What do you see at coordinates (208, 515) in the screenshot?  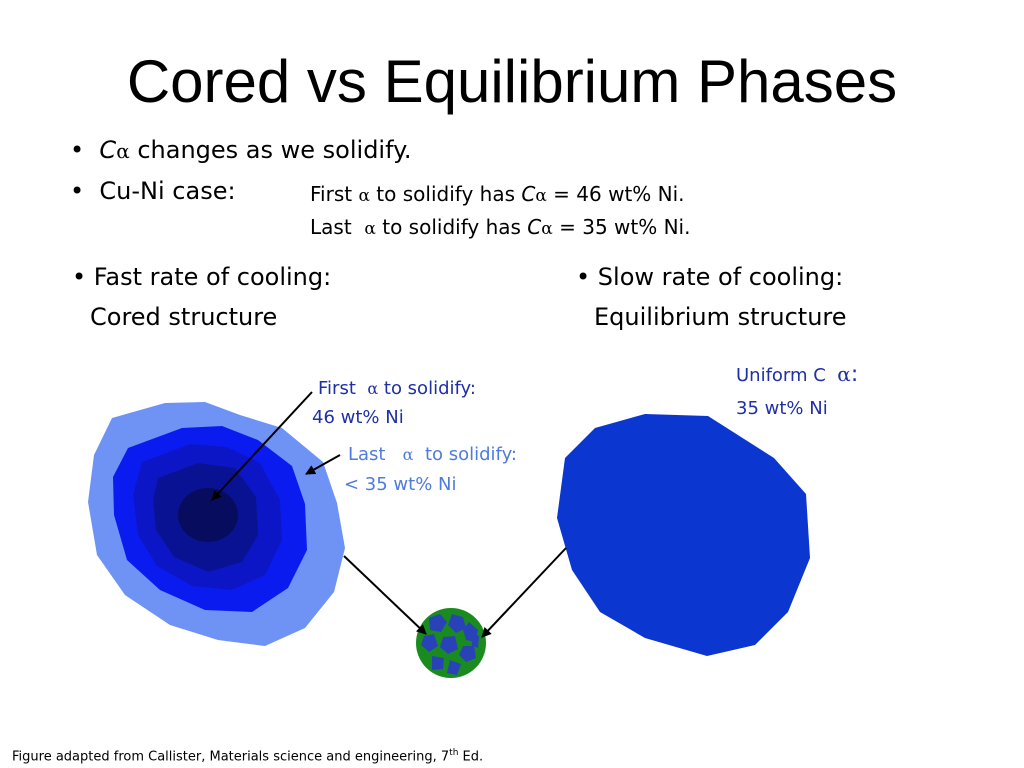 I see `cored-core` at bounding box center [208, 515].